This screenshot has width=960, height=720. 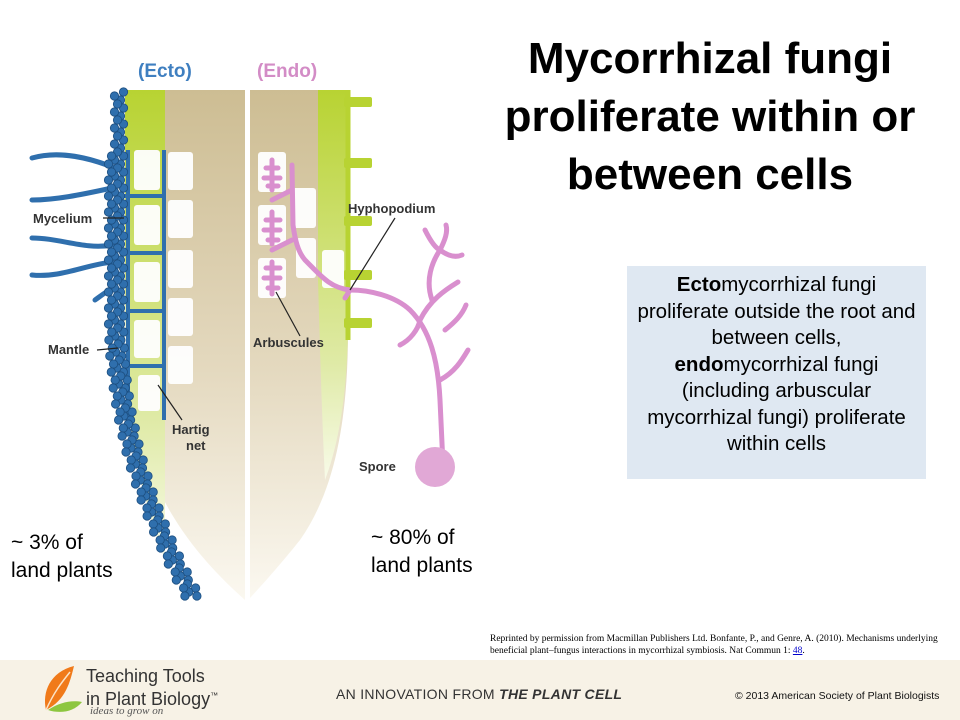 I want to click on ecto-stat-line1: ~ 3% of, so click(x=47, y=542).